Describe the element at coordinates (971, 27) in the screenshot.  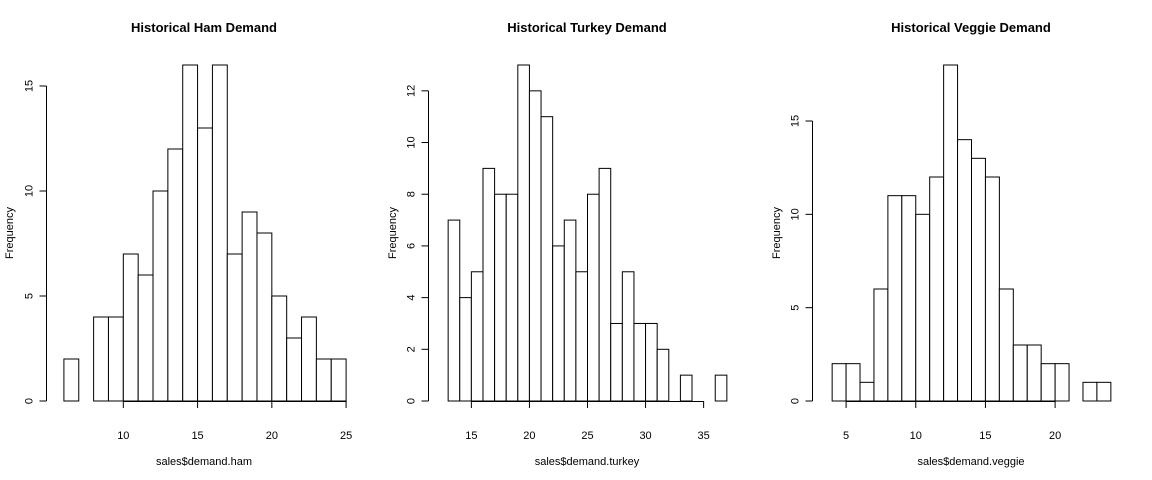
I see `veggie-chart-title: Historical Veggie Demand` at that location.